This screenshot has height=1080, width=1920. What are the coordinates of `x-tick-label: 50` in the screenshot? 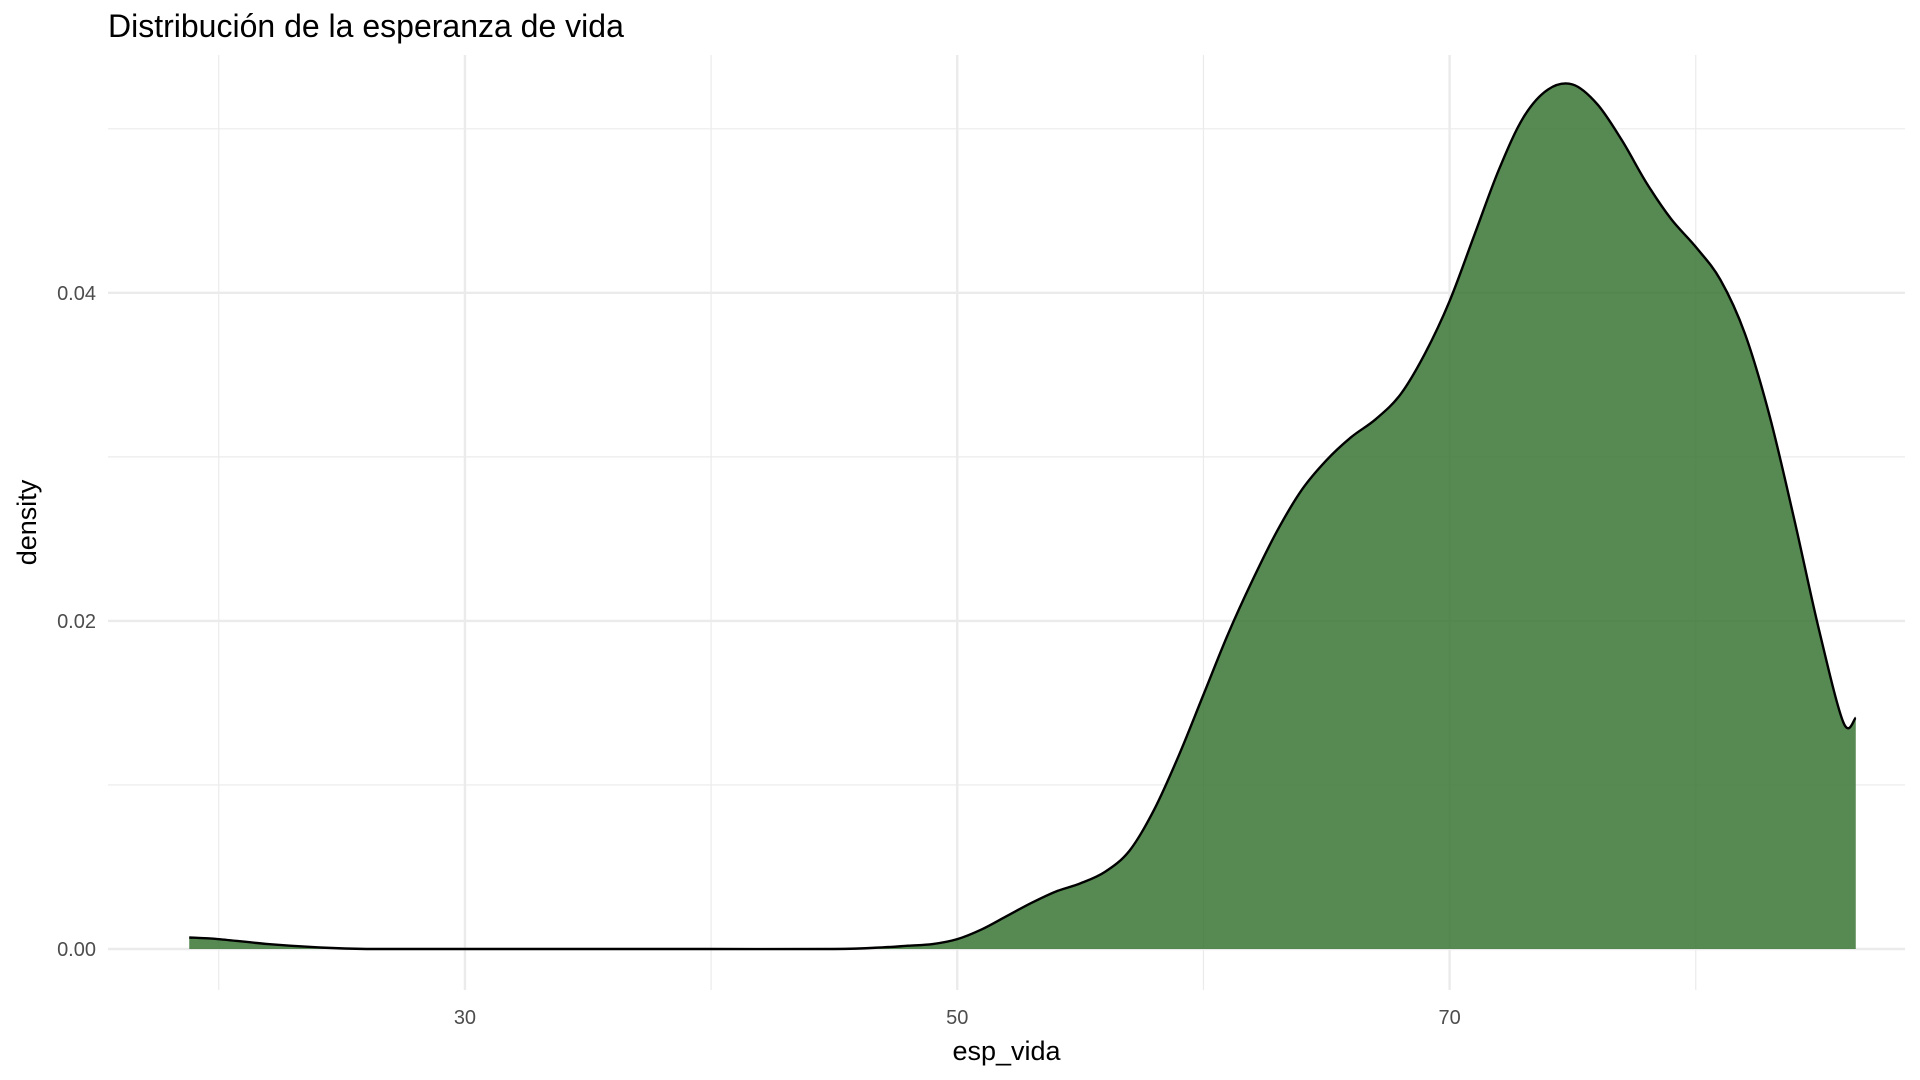 It's located at (957, 1018).